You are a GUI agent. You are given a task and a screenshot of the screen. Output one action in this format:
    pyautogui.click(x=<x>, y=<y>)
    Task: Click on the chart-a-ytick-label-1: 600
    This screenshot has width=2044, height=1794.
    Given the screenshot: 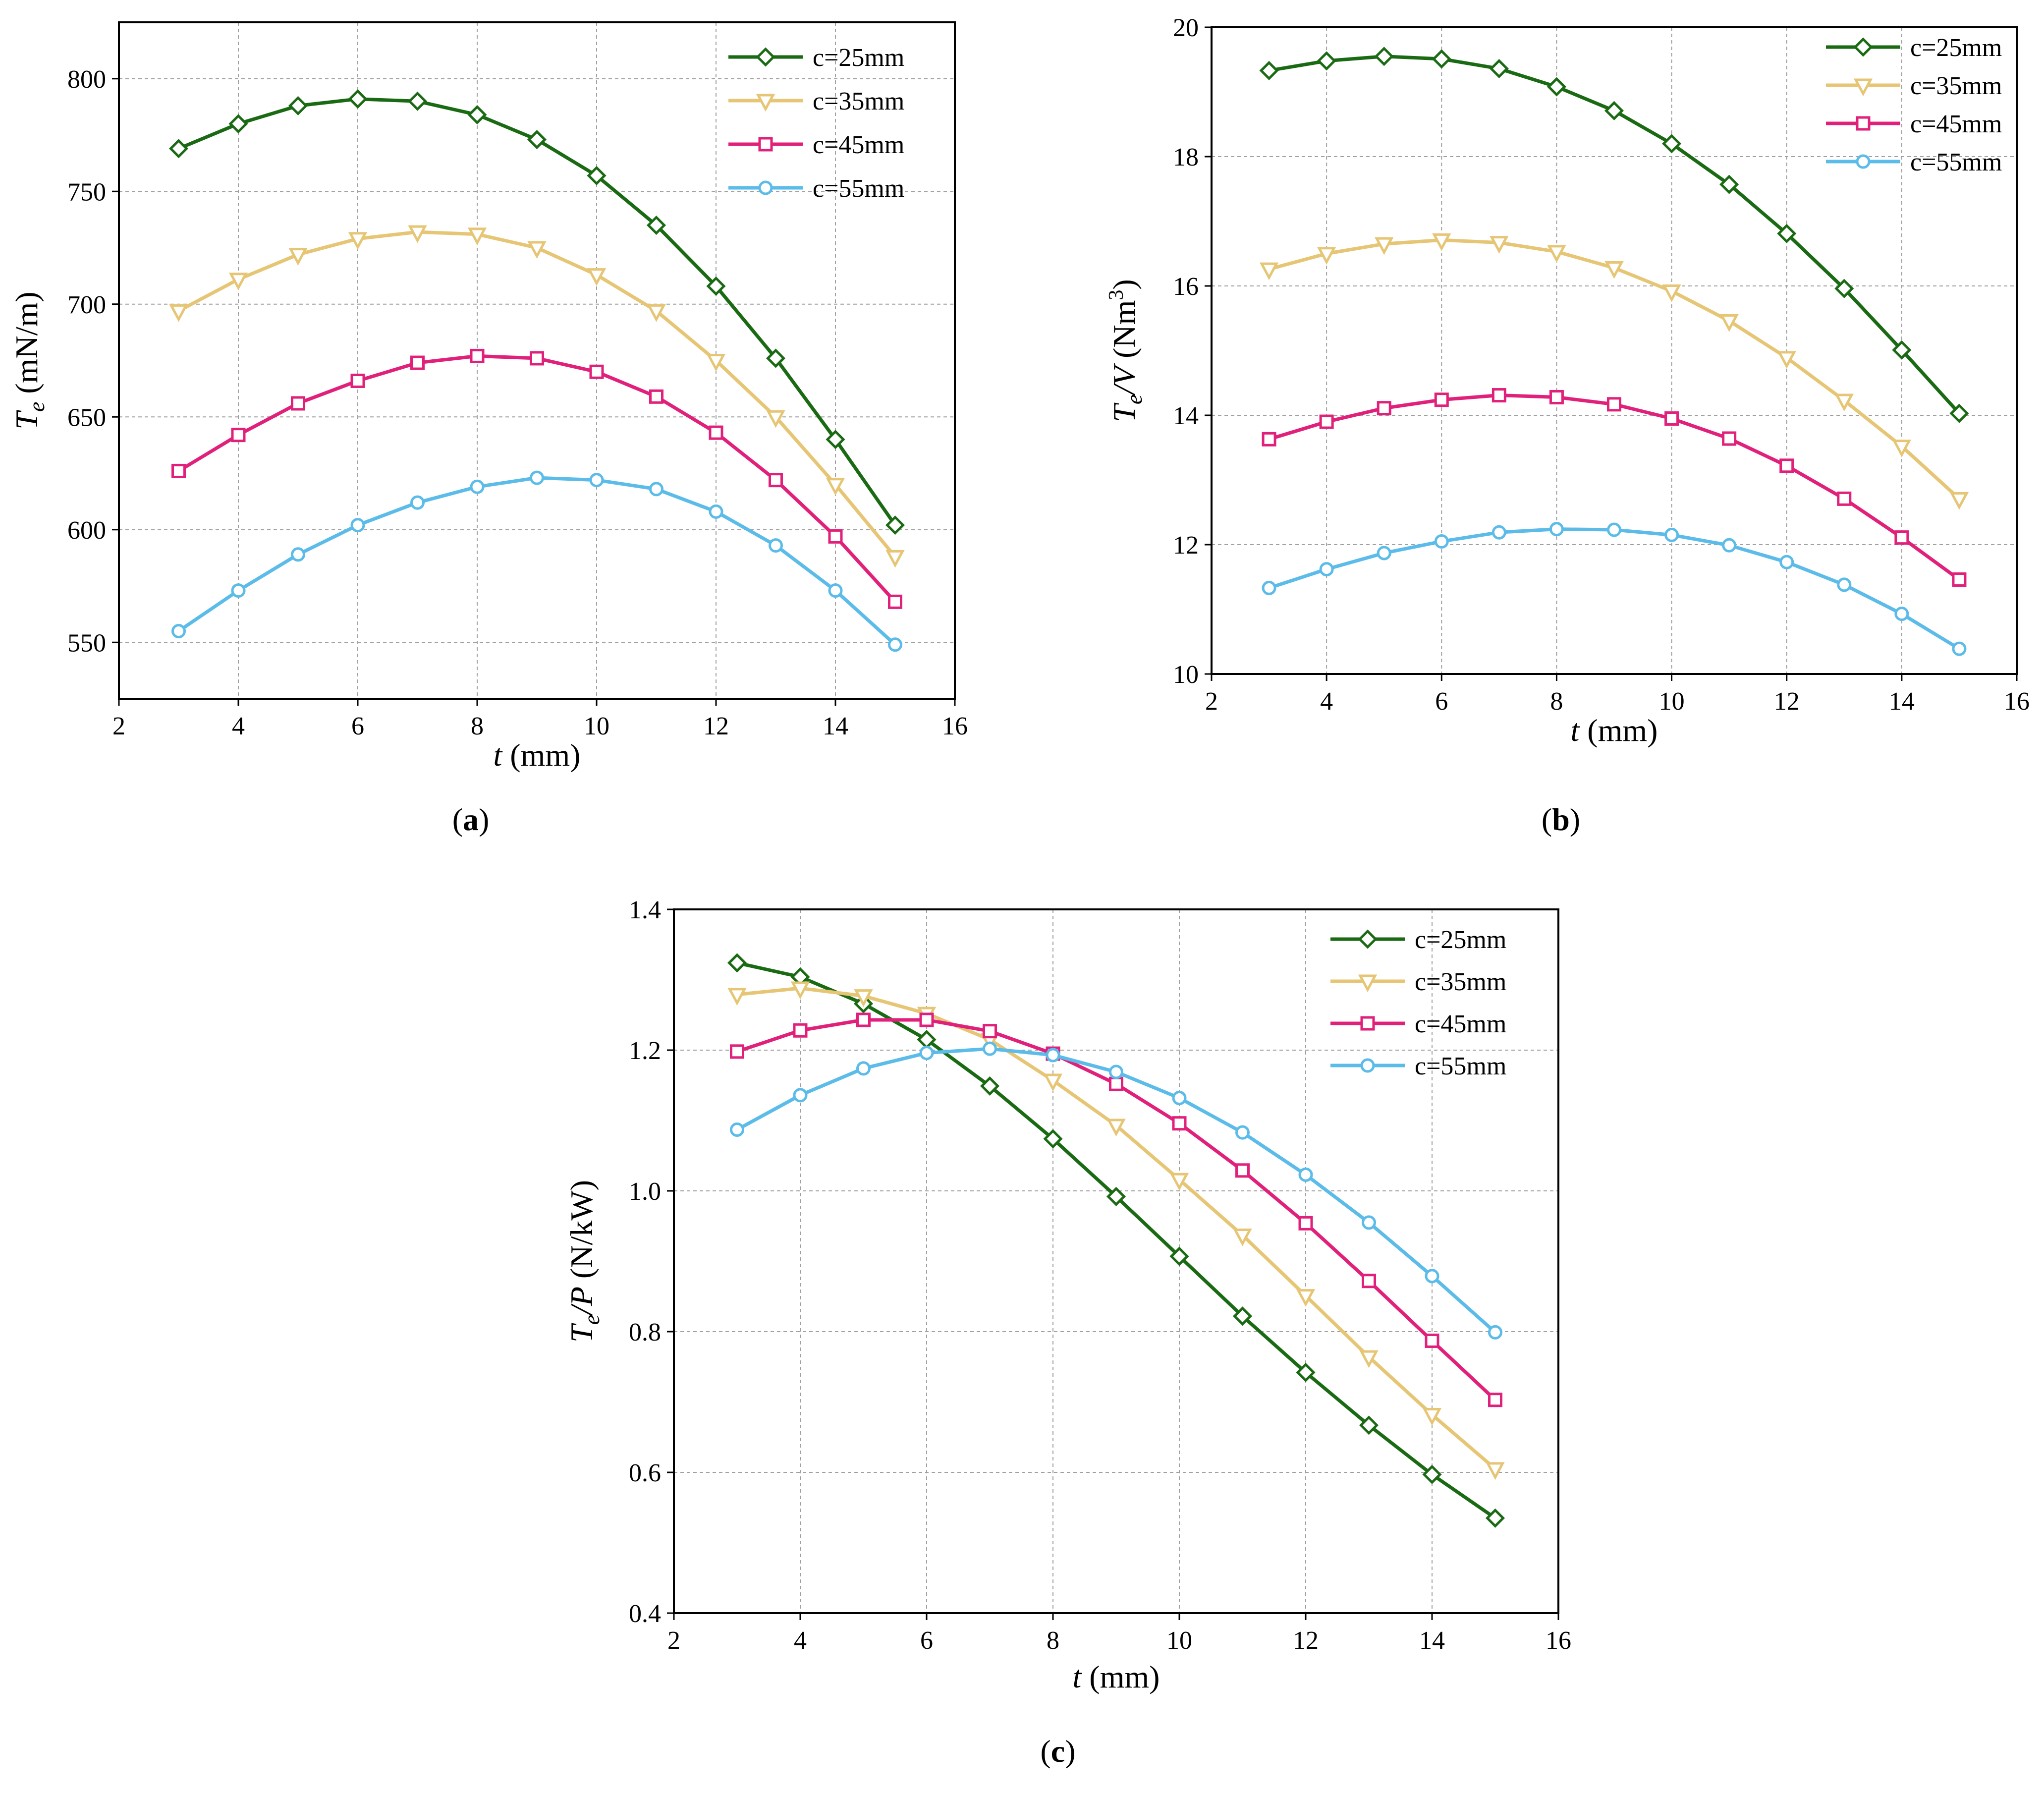 What is the action you would take?
    pyautogui.click(x=86, y=530)
    